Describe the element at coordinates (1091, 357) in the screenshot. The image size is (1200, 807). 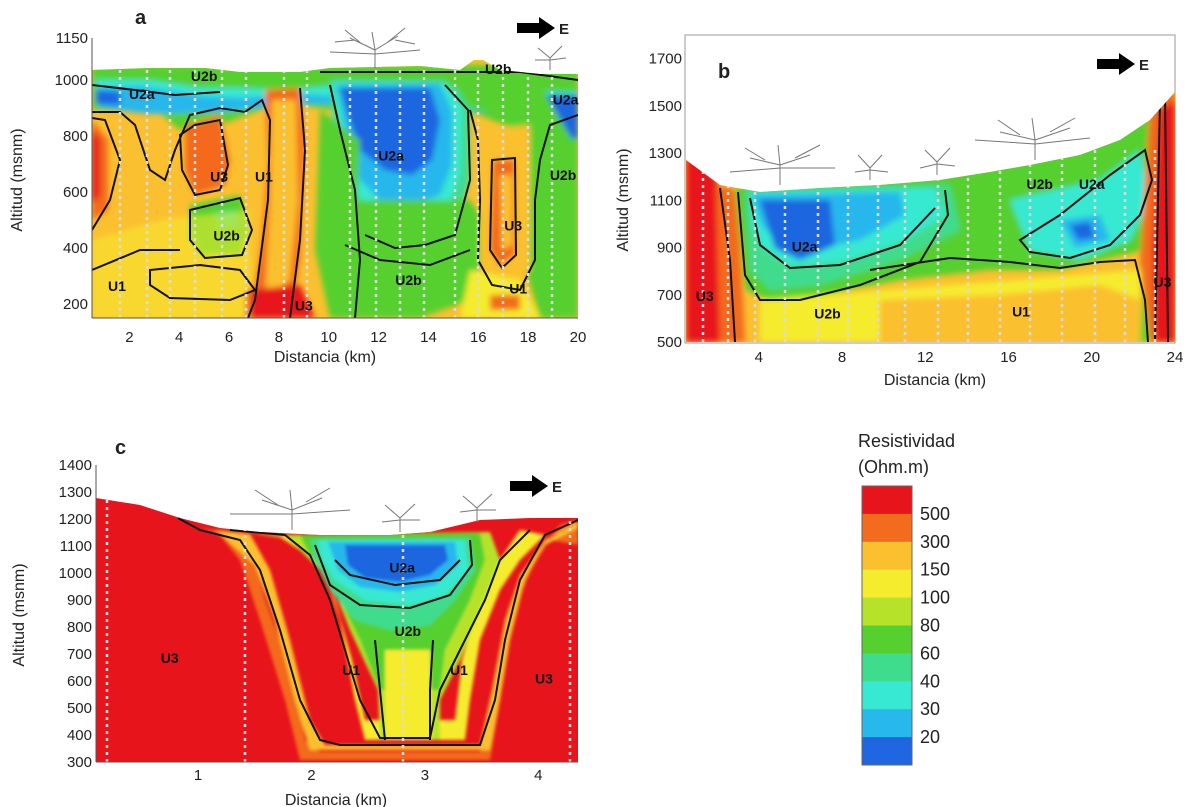
I see `x-tick-label: 20` at that location.